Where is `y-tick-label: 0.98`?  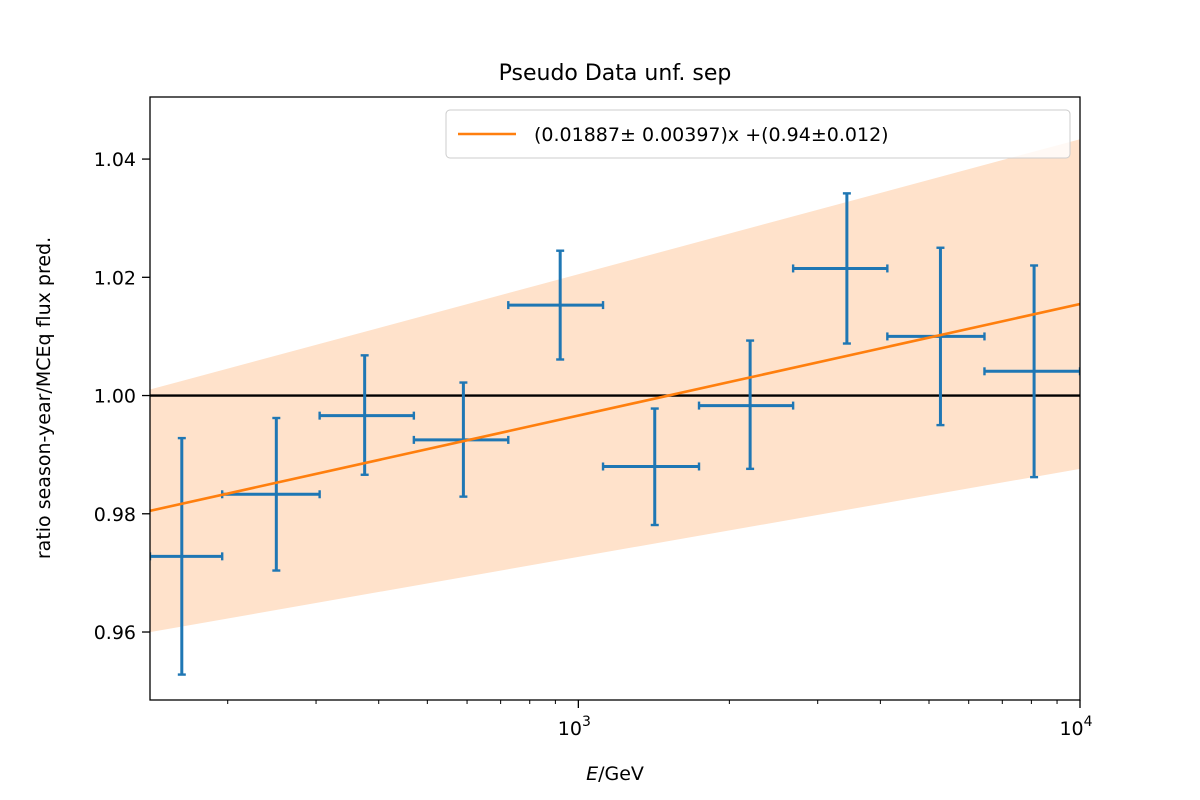 y-tick-label: 0.98 is located at coordinates (115, 515).